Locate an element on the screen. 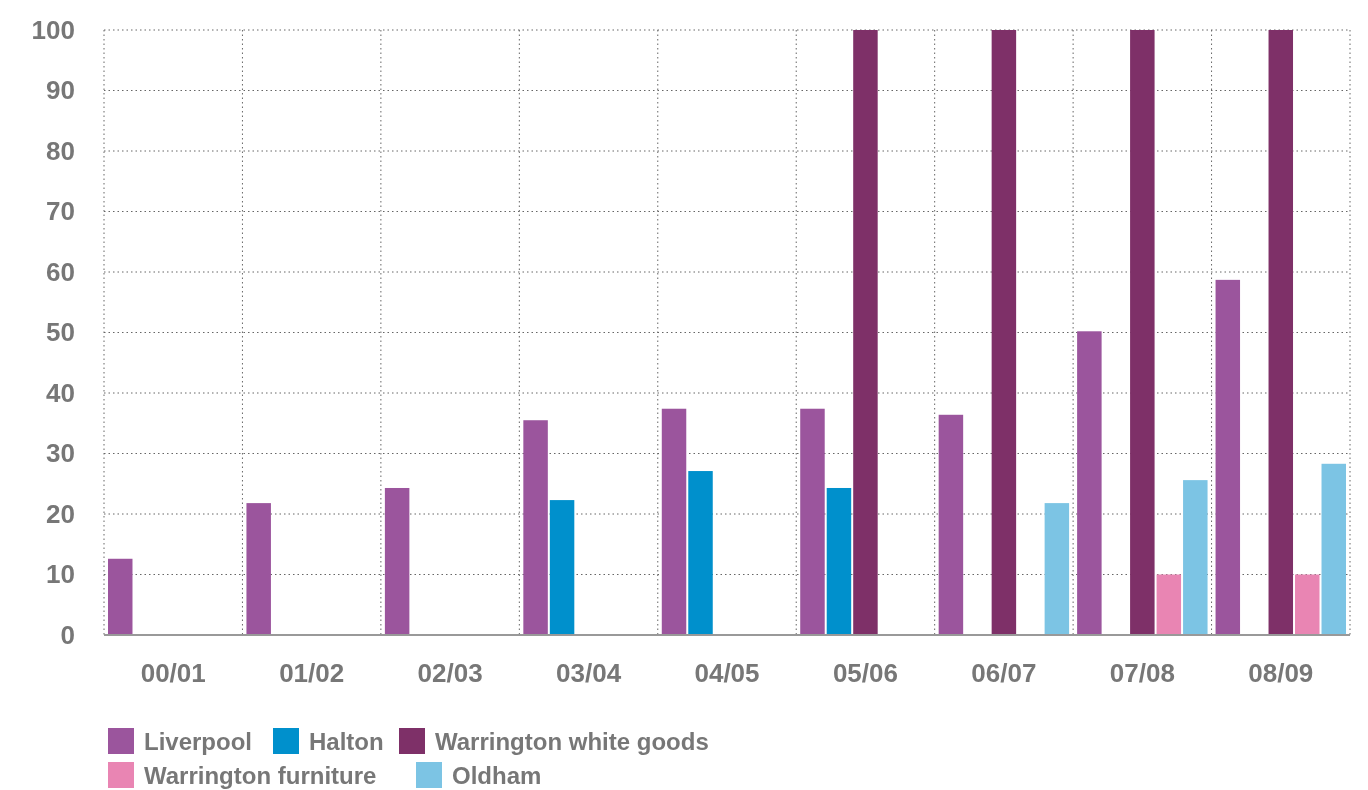 Image resolution: width=1368 pixels, height=790 pixels. y-tick-label: 70 is located at coordinates (60, 211).